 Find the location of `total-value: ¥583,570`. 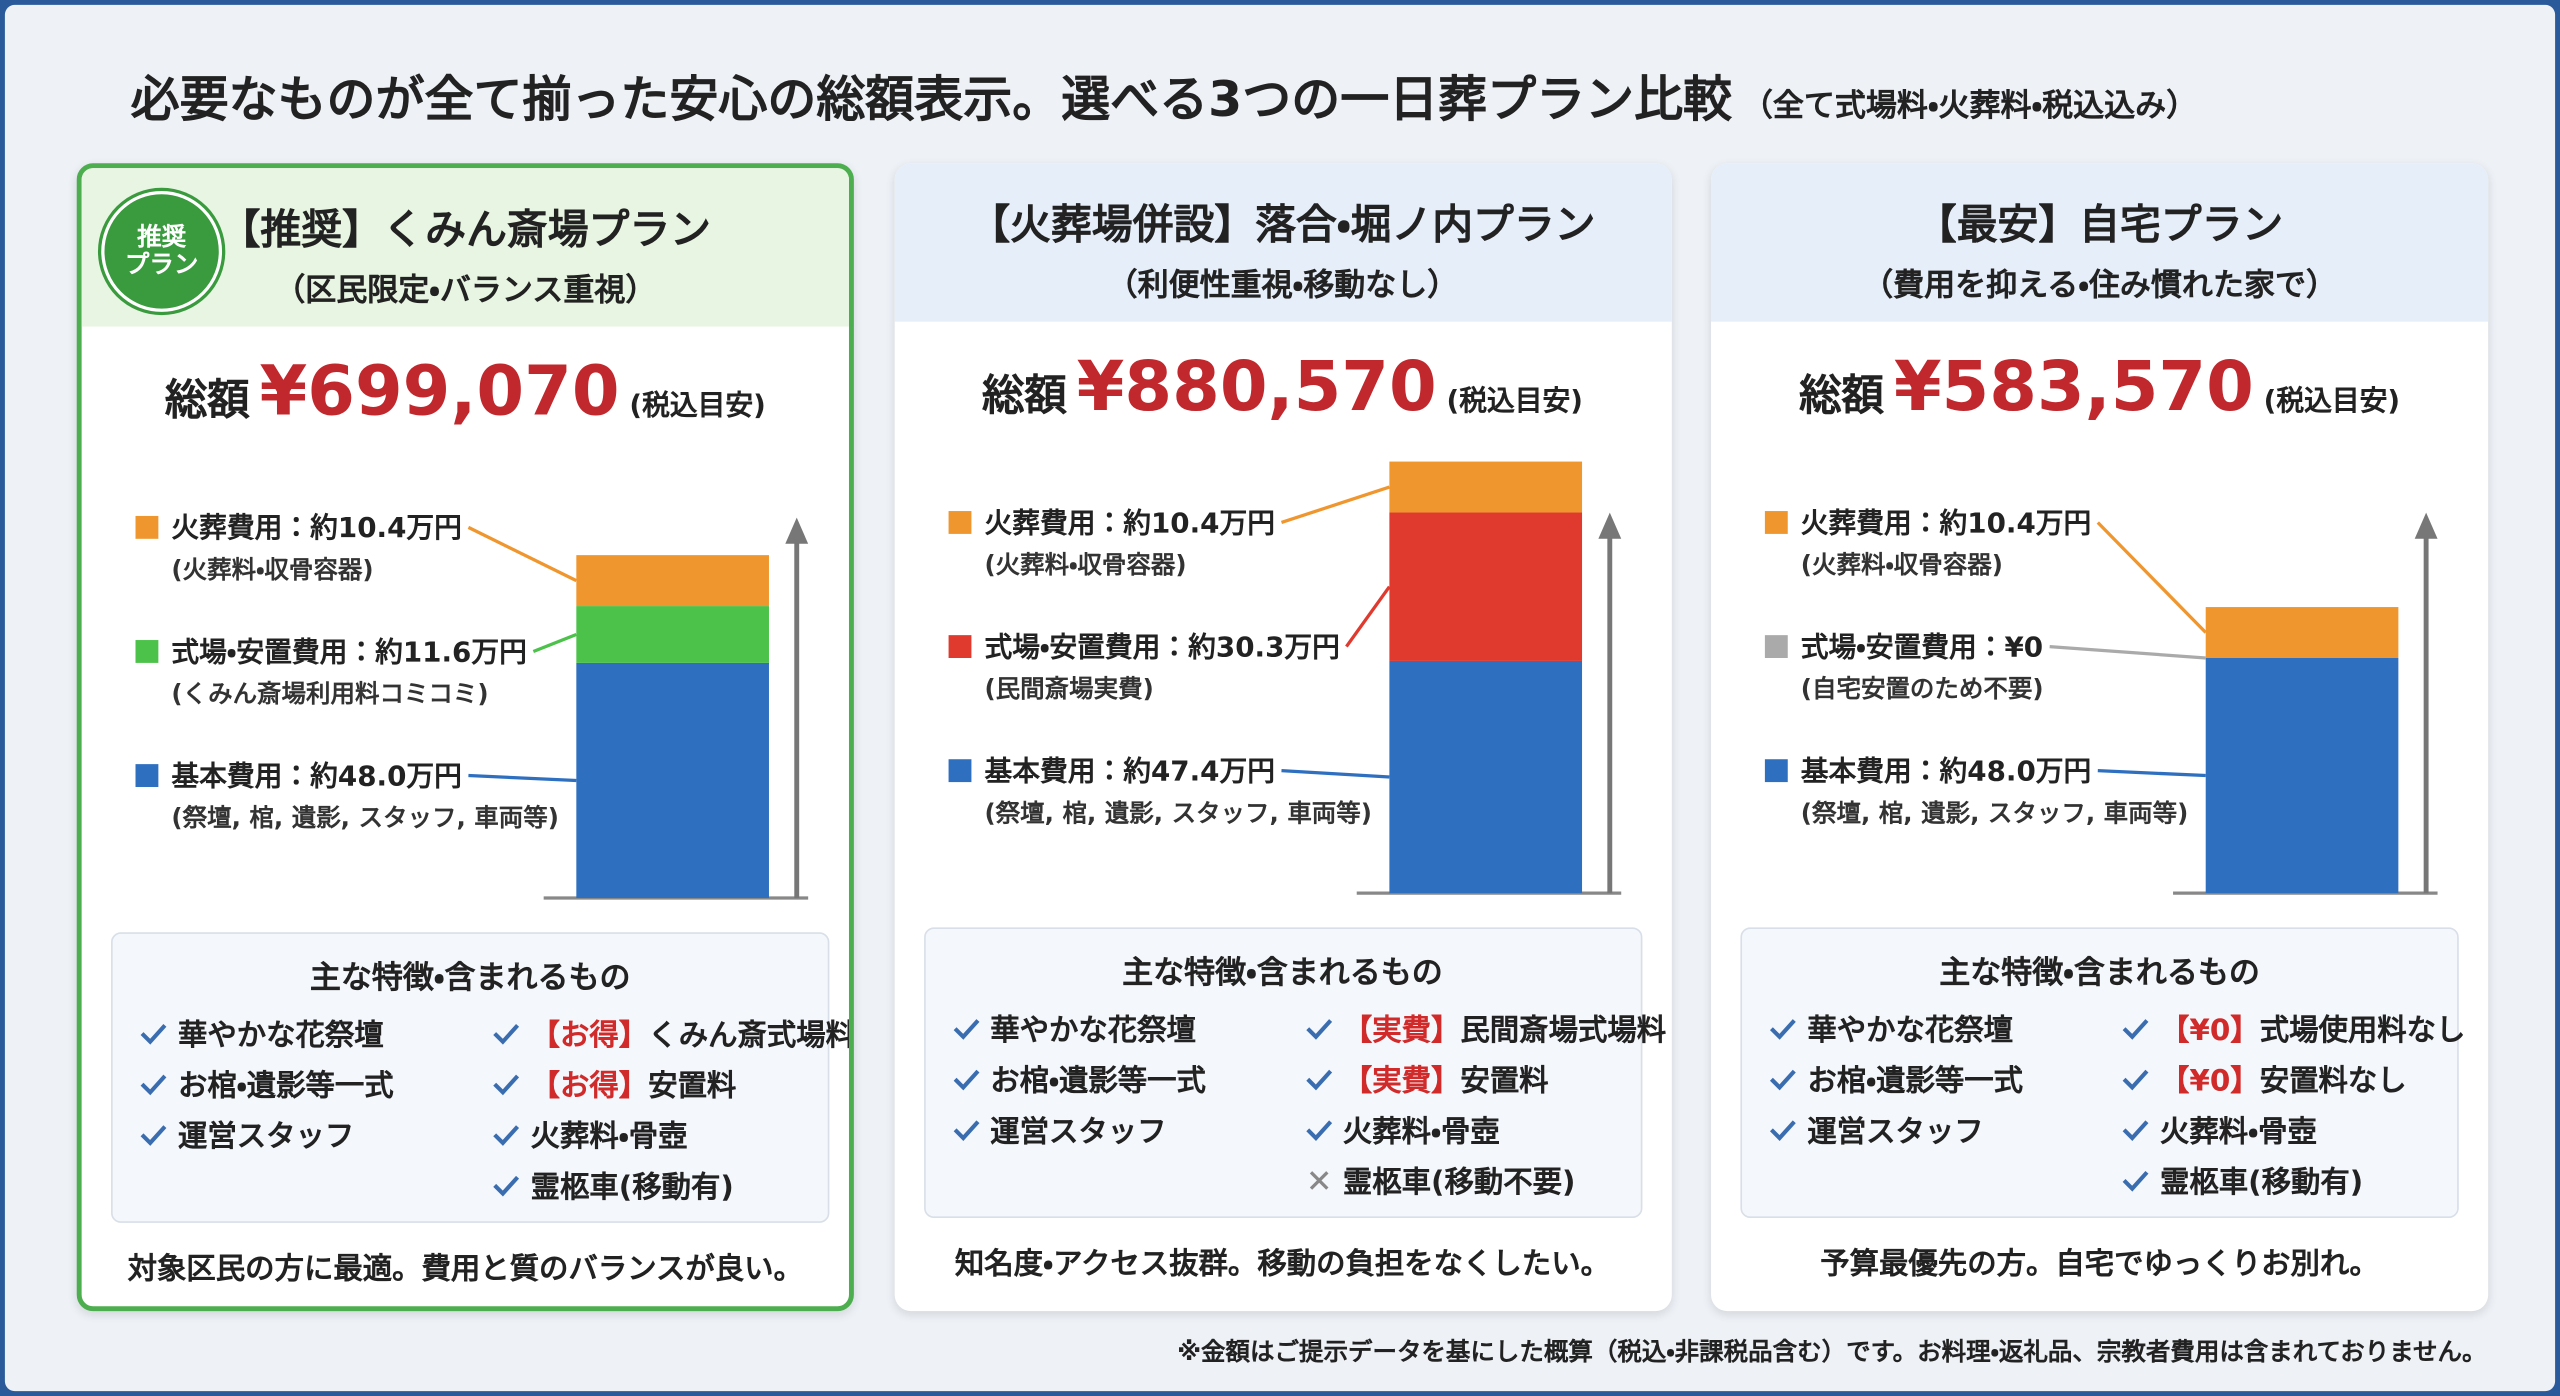

total-value: ¥583,570 is located at coordinates (2073, 386).